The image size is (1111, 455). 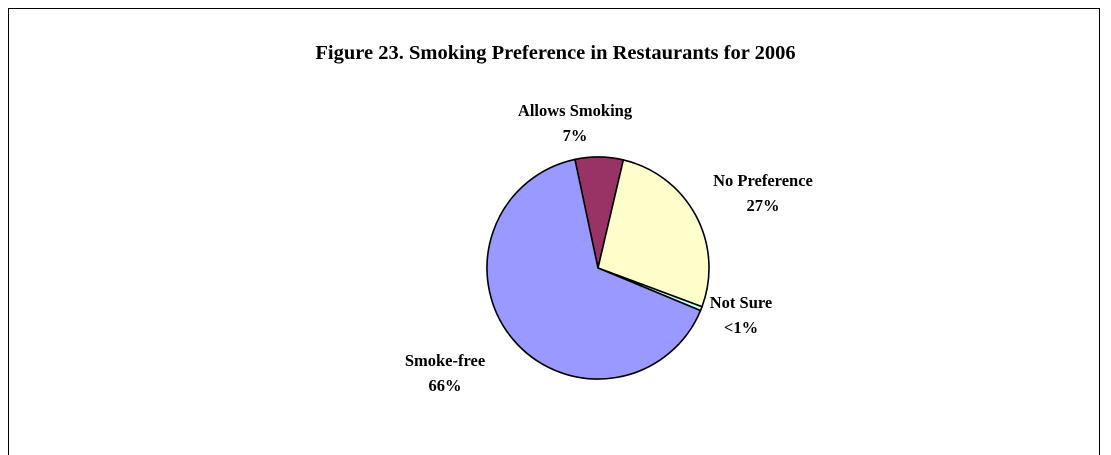 What do you see at coordinates (445, 360) in the screenshot?
I see `slice-label: Smoke-free` at bounding box center [445, 360].